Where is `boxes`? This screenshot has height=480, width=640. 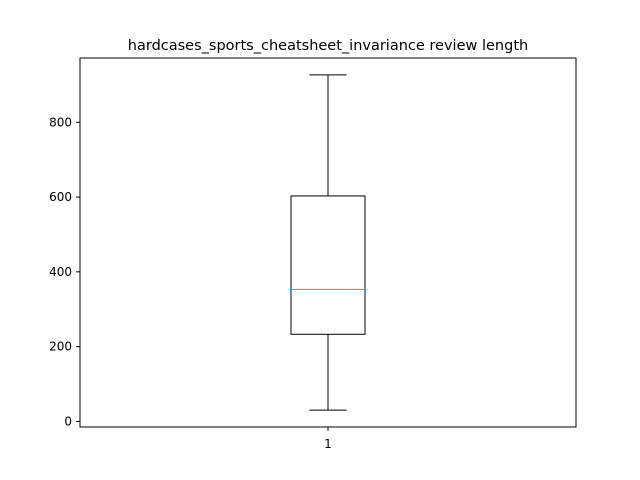
boxes is located at coordinates (328, 242).